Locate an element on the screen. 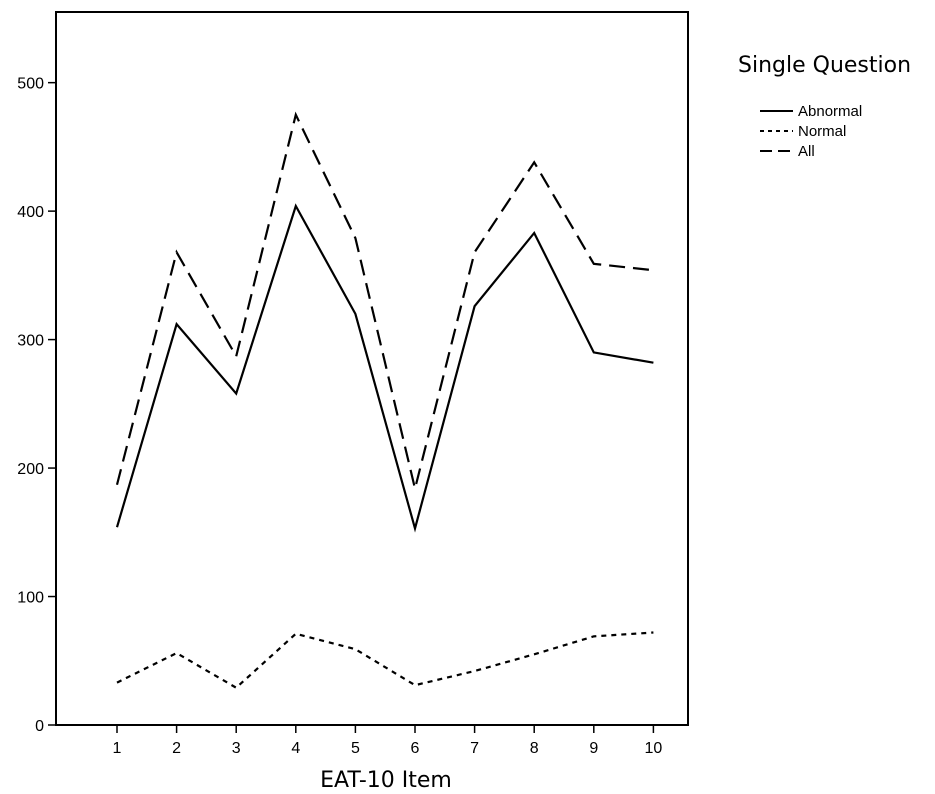 This screenshot has height=794, width=935. legend-label-all: All is located at coordinates (806, 151).